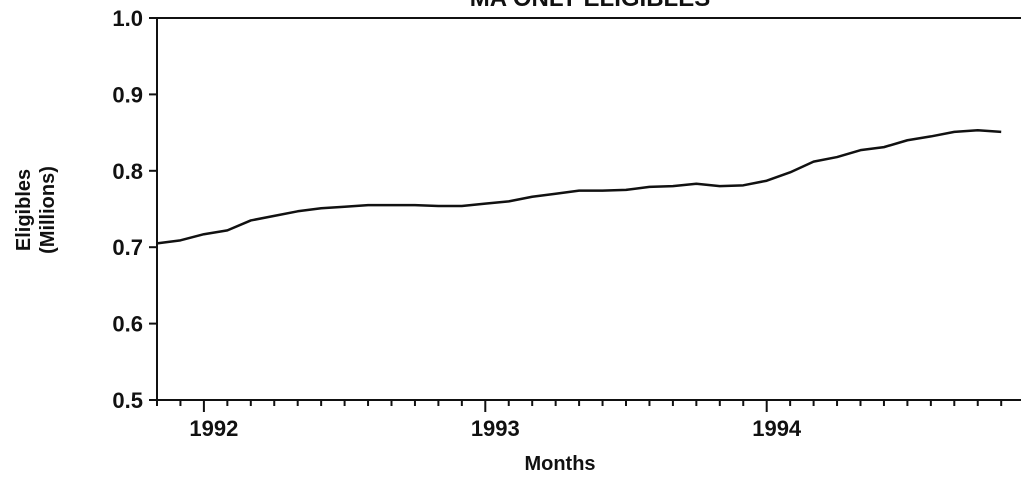 The height and width of the screenshot is (481, 1021). Describe the element at coordinates (24, 210) in the screenshot. I see `y-axis-label-line: Eligibles` at that location.